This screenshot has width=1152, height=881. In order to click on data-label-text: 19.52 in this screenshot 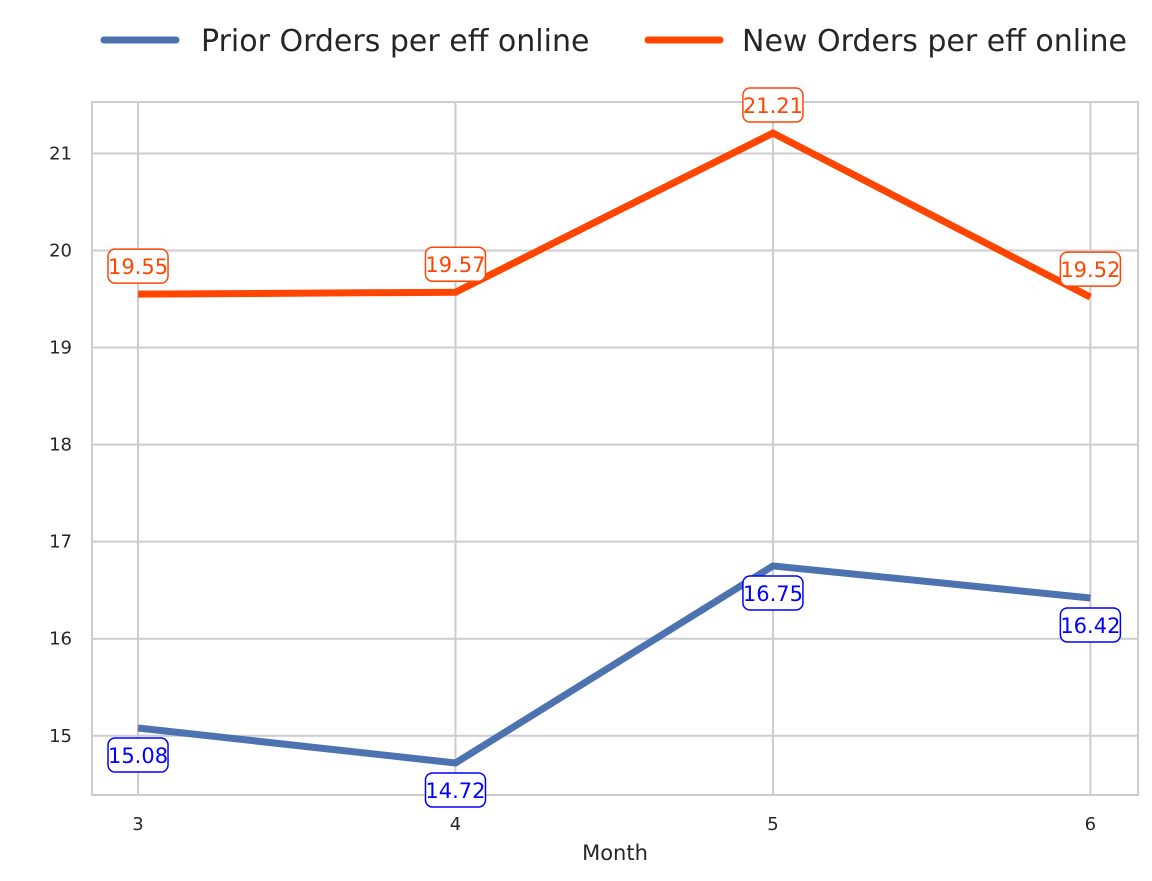, I will do `click(1090, 270)`.